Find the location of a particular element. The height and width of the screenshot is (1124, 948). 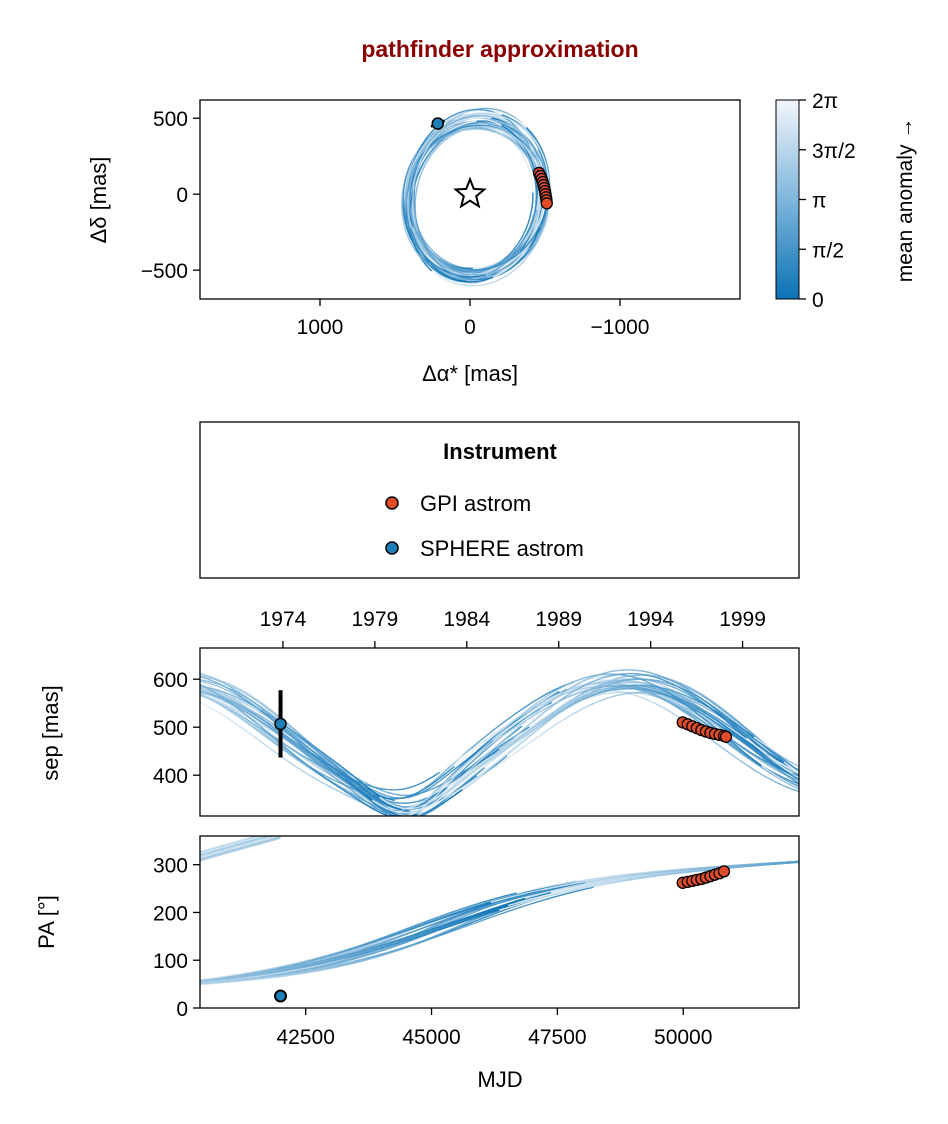

separation-y-tick-label: 400 is located at coordinates (170, 776).